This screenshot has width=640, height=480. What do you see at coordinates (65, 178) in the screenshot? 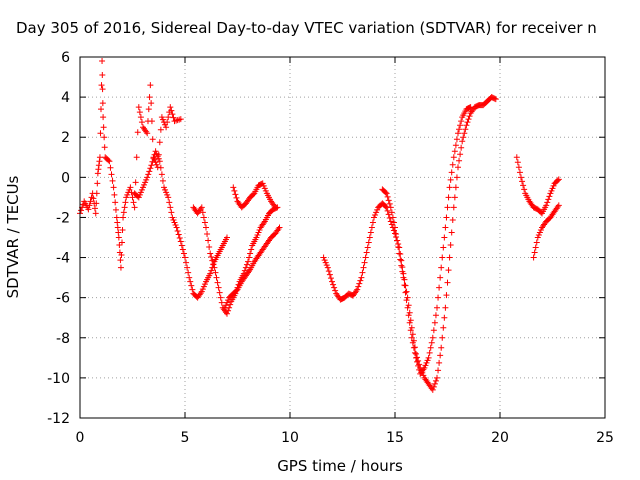
I see `y-tick-label: 0` at bounding box center [65, 178].